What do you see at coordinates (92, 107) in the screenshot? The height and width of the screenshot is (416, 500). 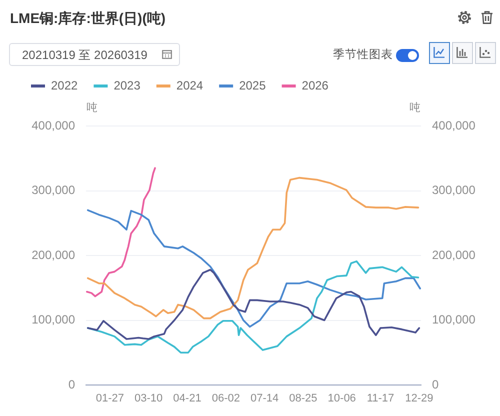 I see `y-axis-title: 吨` at bounding box center [92, 107].